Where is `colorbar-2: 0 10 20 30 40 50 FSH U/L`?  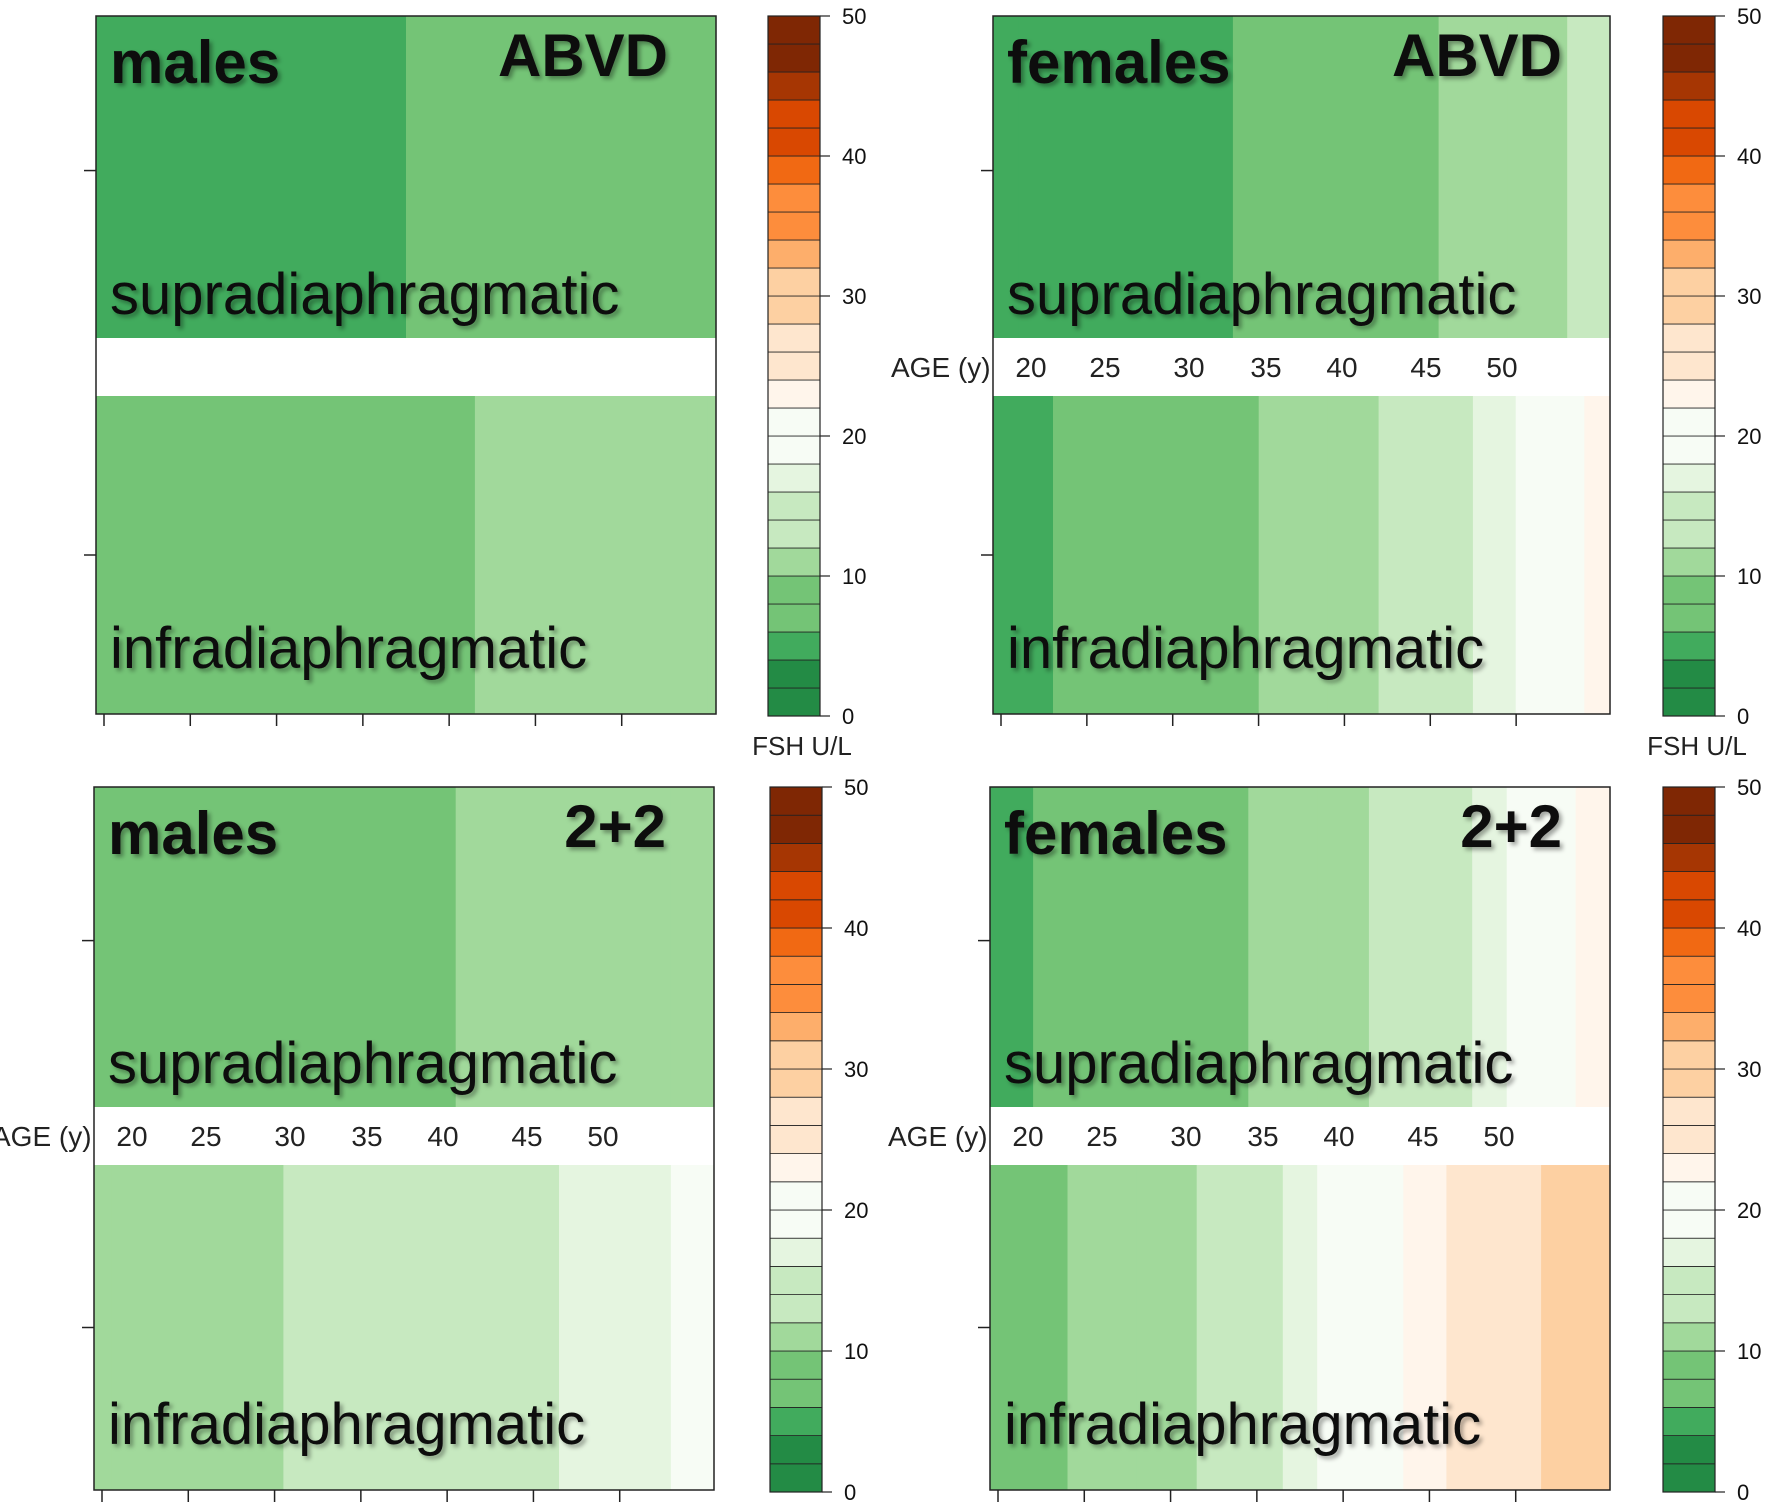 colorbar-2: 0 10 20 30 40 50 FSH U/L is located at coordinates (1704, 382).